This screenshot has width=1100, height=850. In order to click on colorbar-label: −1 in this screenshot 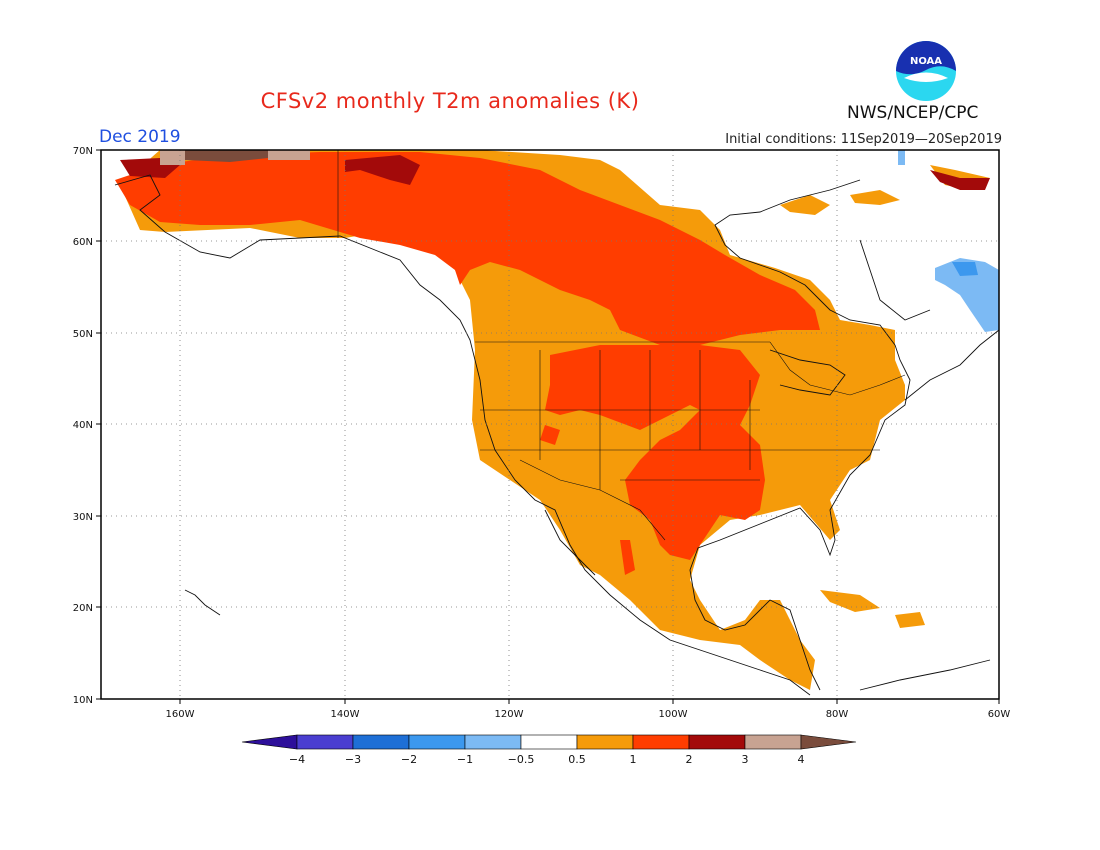, I will do `click(465, 759)`.